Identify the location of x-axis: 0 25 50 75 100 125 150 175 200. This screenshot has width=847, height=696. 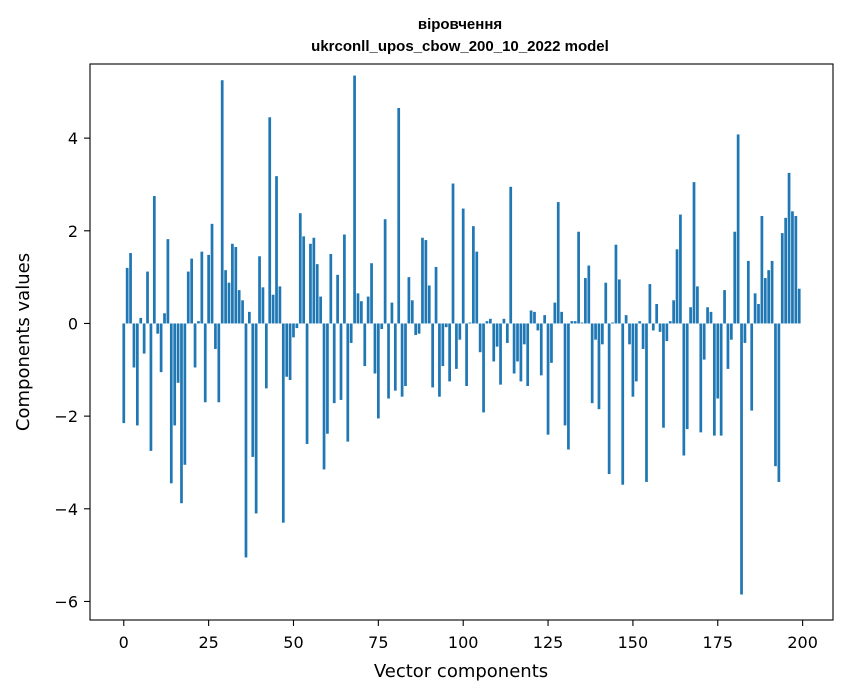
(468, 636).